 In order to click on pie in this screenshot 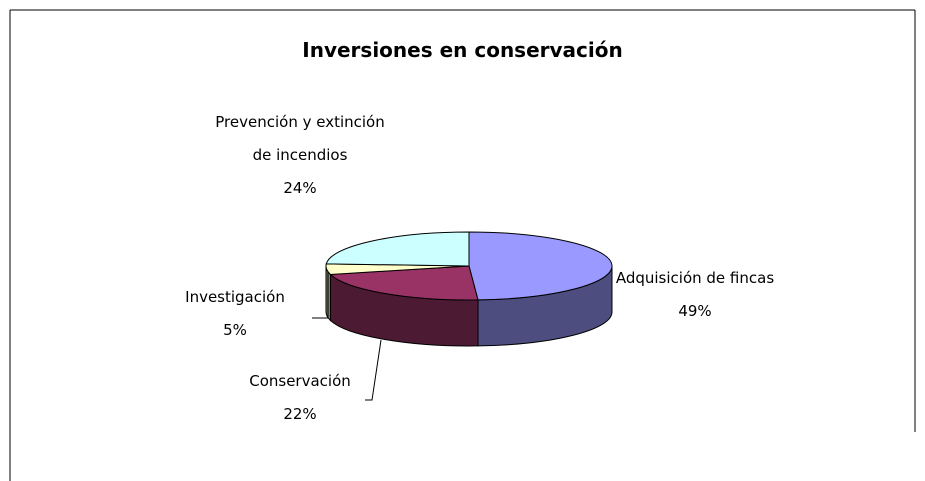, I will do `click(469, 289)`.